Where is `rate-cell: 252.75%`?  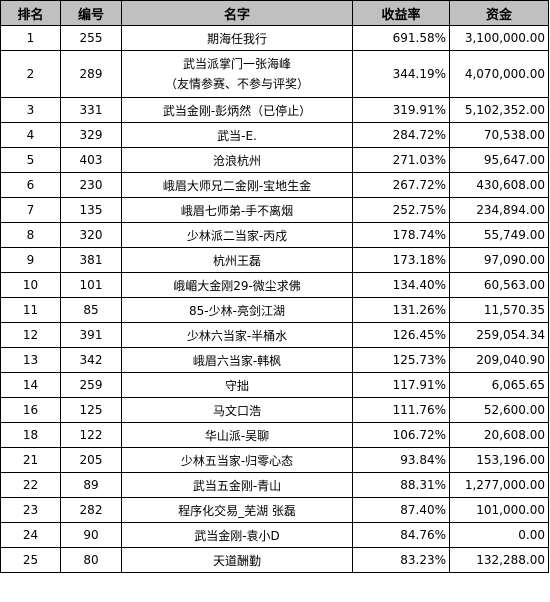 rate-cell: 252.75% is located at coordinates (401, 210).